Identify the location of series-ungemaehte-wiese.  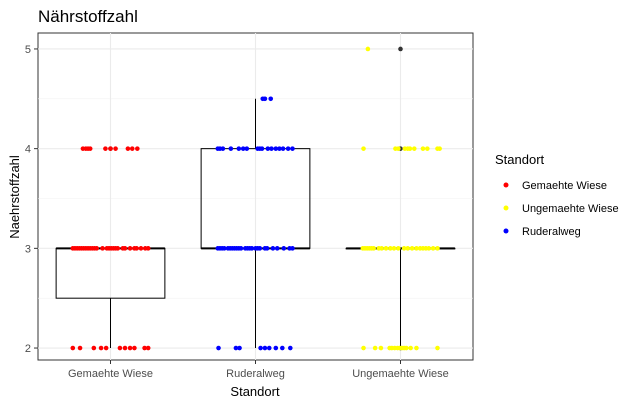
(401, 198).